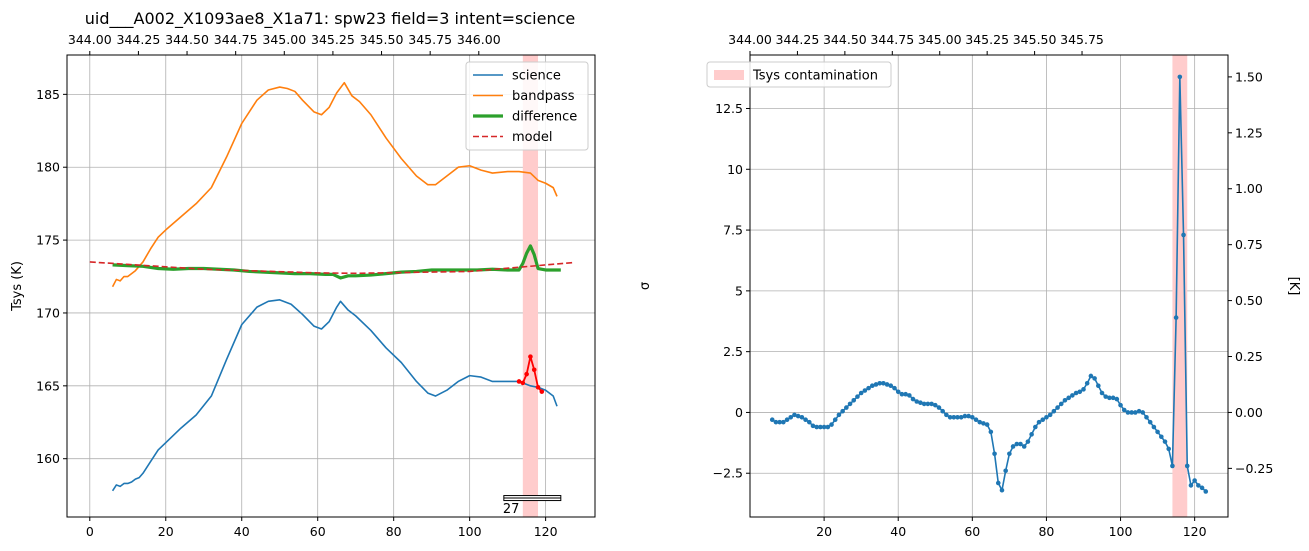 The height and width of the screenshot is (551, 1309). Describe the element at coordinates (479, 39) in the screenshot. I see `top-tick-label: 346.00` at that location.